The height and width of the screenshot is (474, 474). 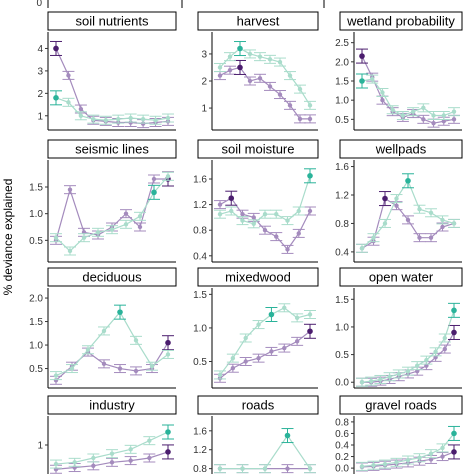 What do you see at coordinates (200, 450) in the screenshot?
I see `tick-label: 1.2` at bounding box center [200, 450].